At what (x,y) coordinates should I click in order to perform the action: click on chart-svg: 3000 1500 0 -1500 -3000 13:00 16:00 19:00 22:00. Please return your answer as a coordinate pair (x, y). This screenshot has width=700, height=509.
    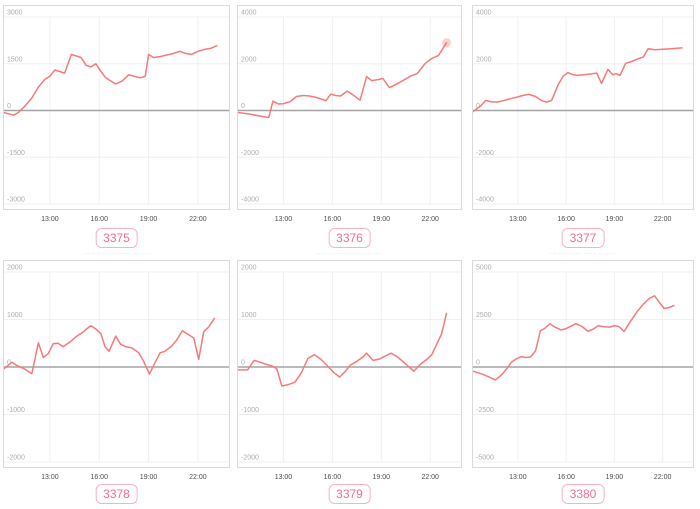
    Looking at the image, I should click on (116, 114).